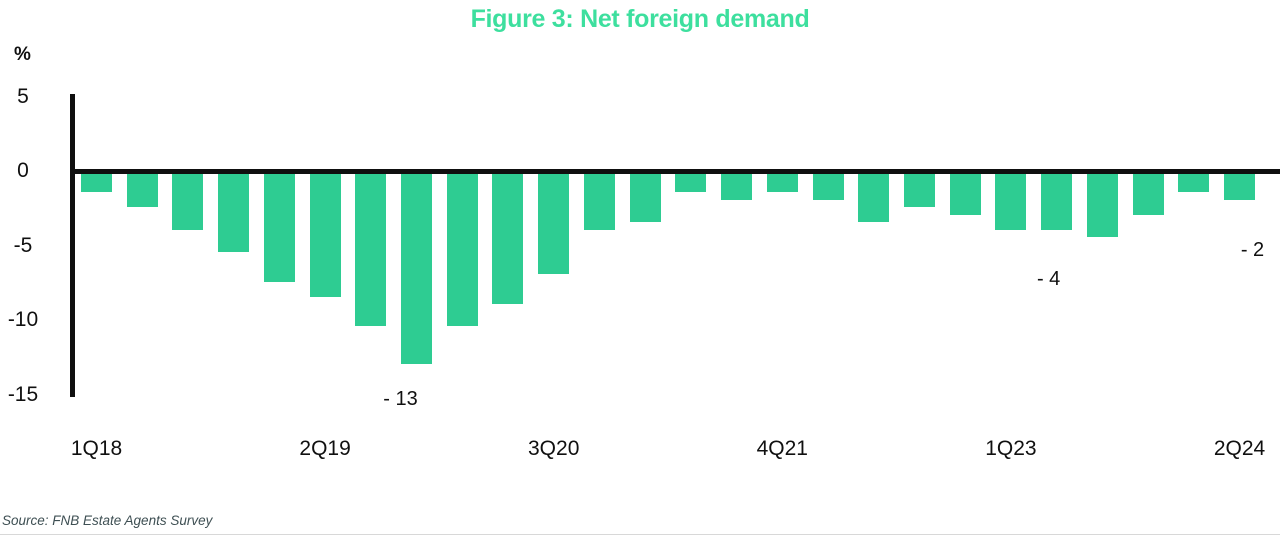 Image resolution: width=1280 pixels, height=536 pixels. Describe the element at coordinates (23, 170) in the screenshot. I see `y-axis-tick-label: 0` at that location.